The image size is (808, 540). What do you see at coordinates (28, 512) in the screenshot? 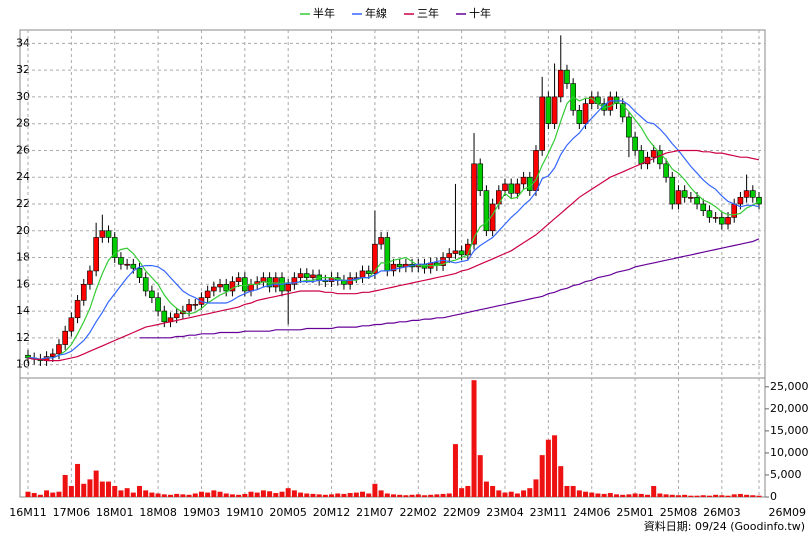
I see `x-tick-label: 16M11` at bounding box center [28, 512].